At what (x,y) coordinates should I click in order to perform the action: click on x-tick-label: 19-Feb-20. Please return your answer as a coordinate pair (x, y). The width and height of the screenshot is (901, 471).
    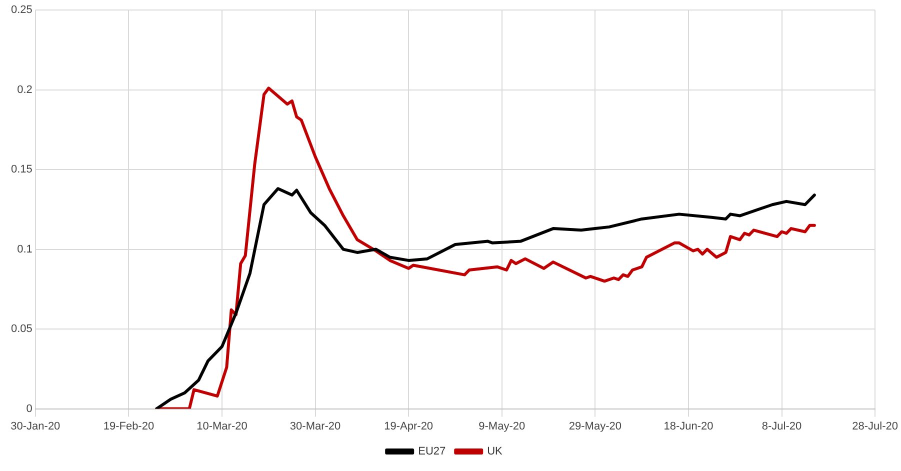
    Looking at the image, I should click on (128, 426).